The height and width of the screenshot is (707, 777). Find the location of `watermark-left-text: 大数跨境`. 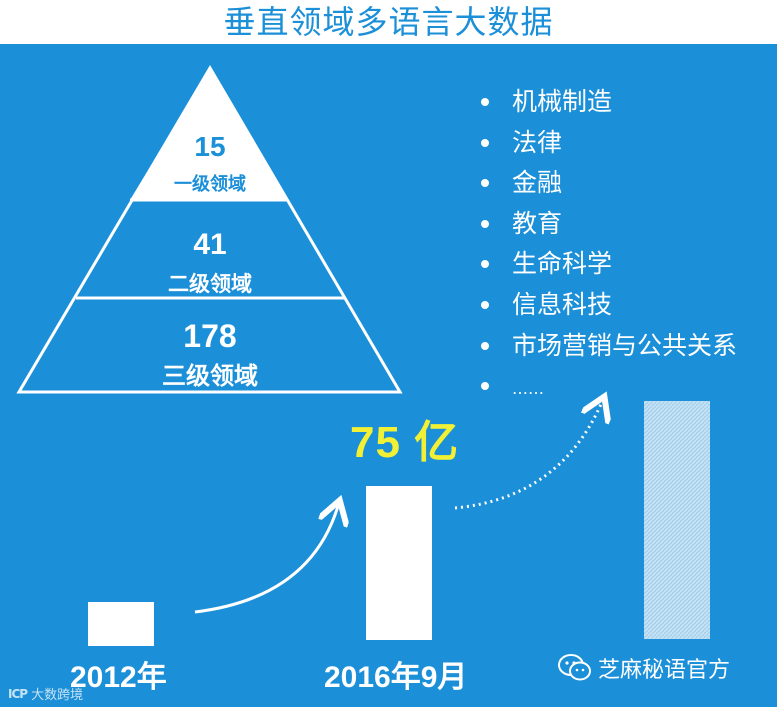

watermark-left-text: 大数跨境 is located at coordinates (57, 695).